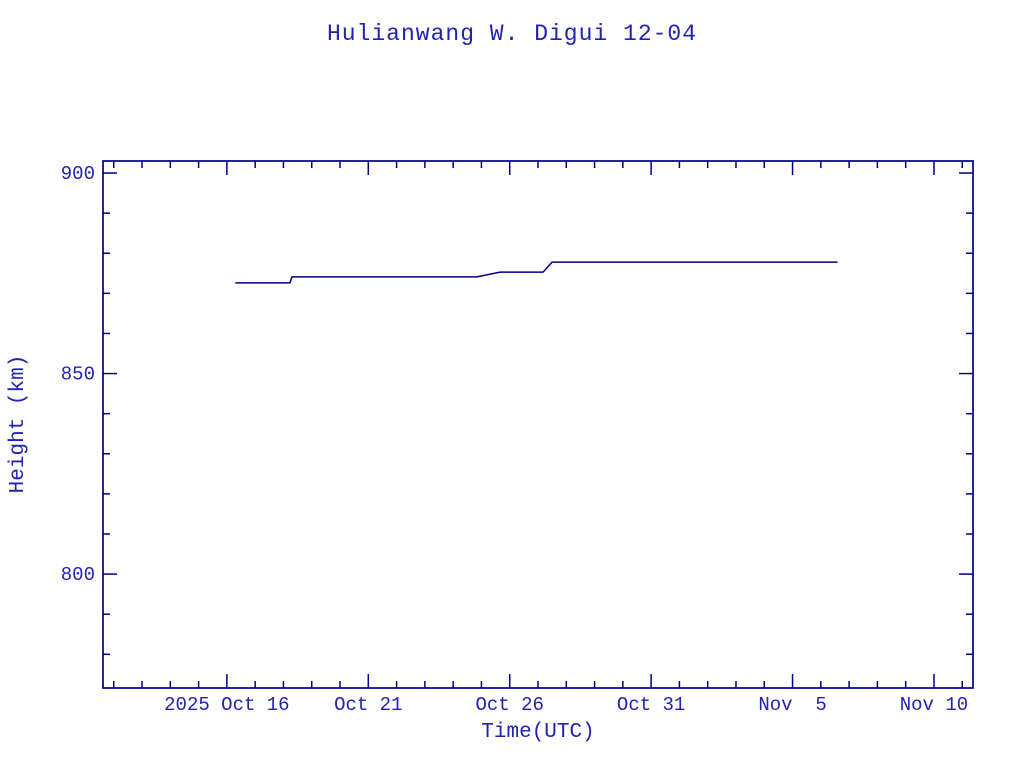  What do you see at coordinates (934, 705) in the screenshot?
I see `x-tick-label: Nov 10` at bounding box center [934, 705].